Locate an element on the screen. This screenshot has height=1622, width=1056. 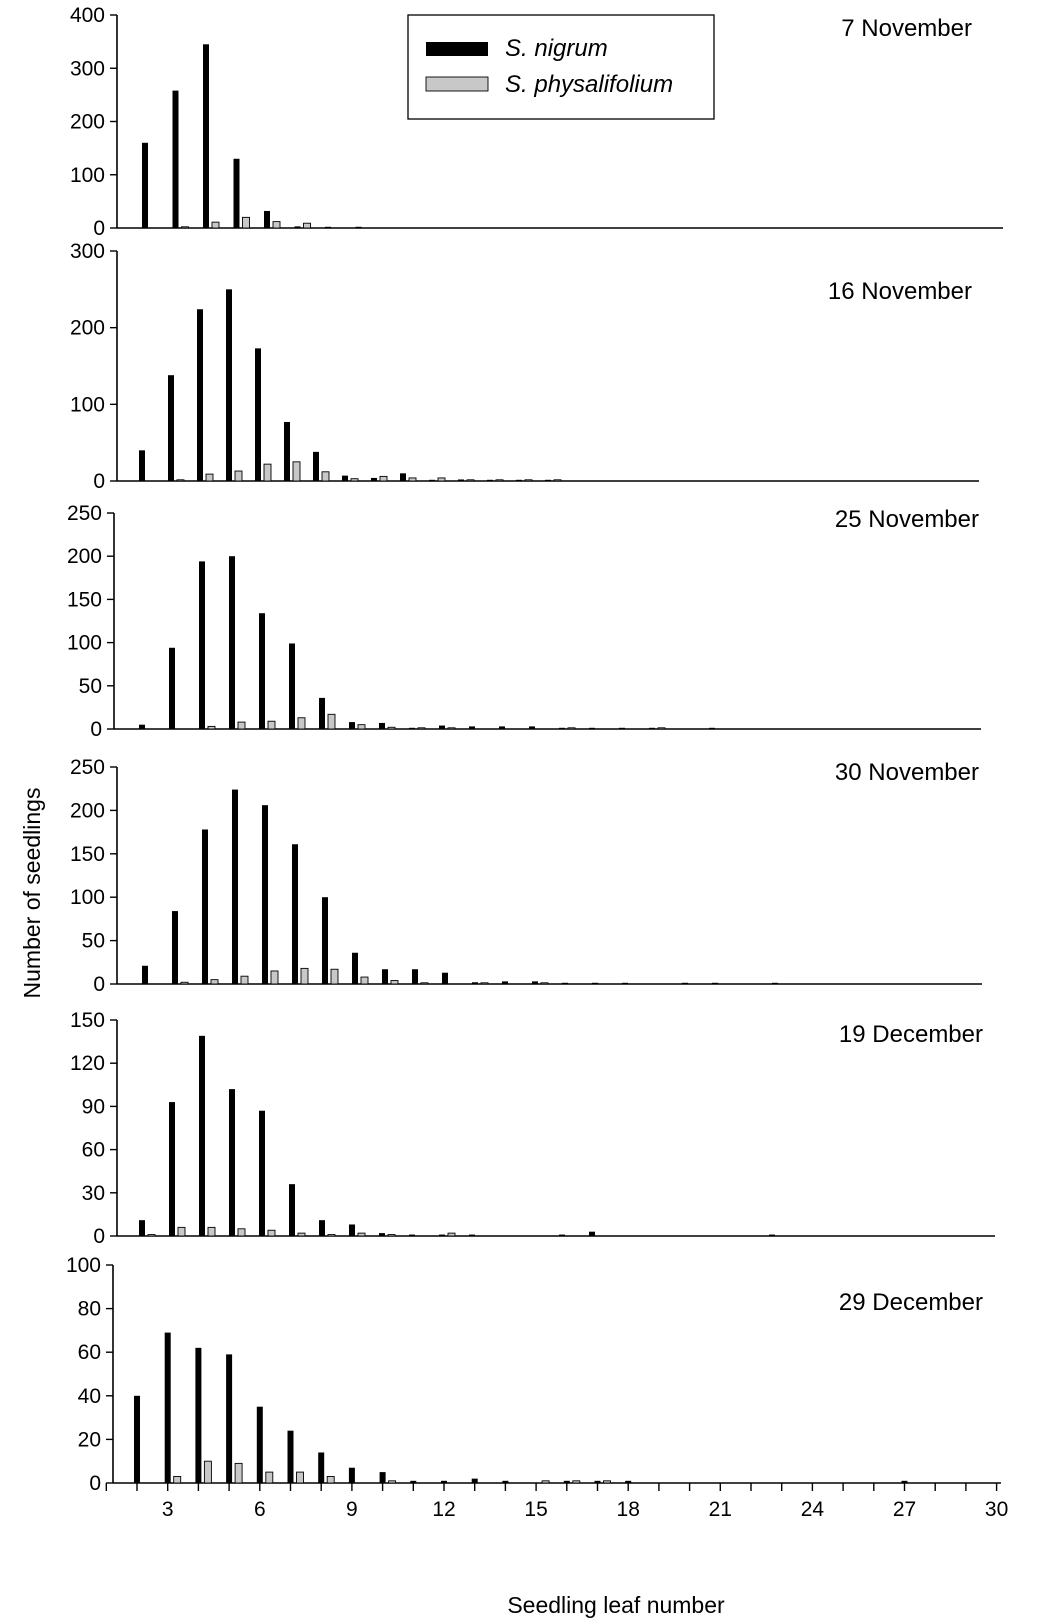
panel-2: 0 100 200 300 16 November is located at coordinates (524, 366).